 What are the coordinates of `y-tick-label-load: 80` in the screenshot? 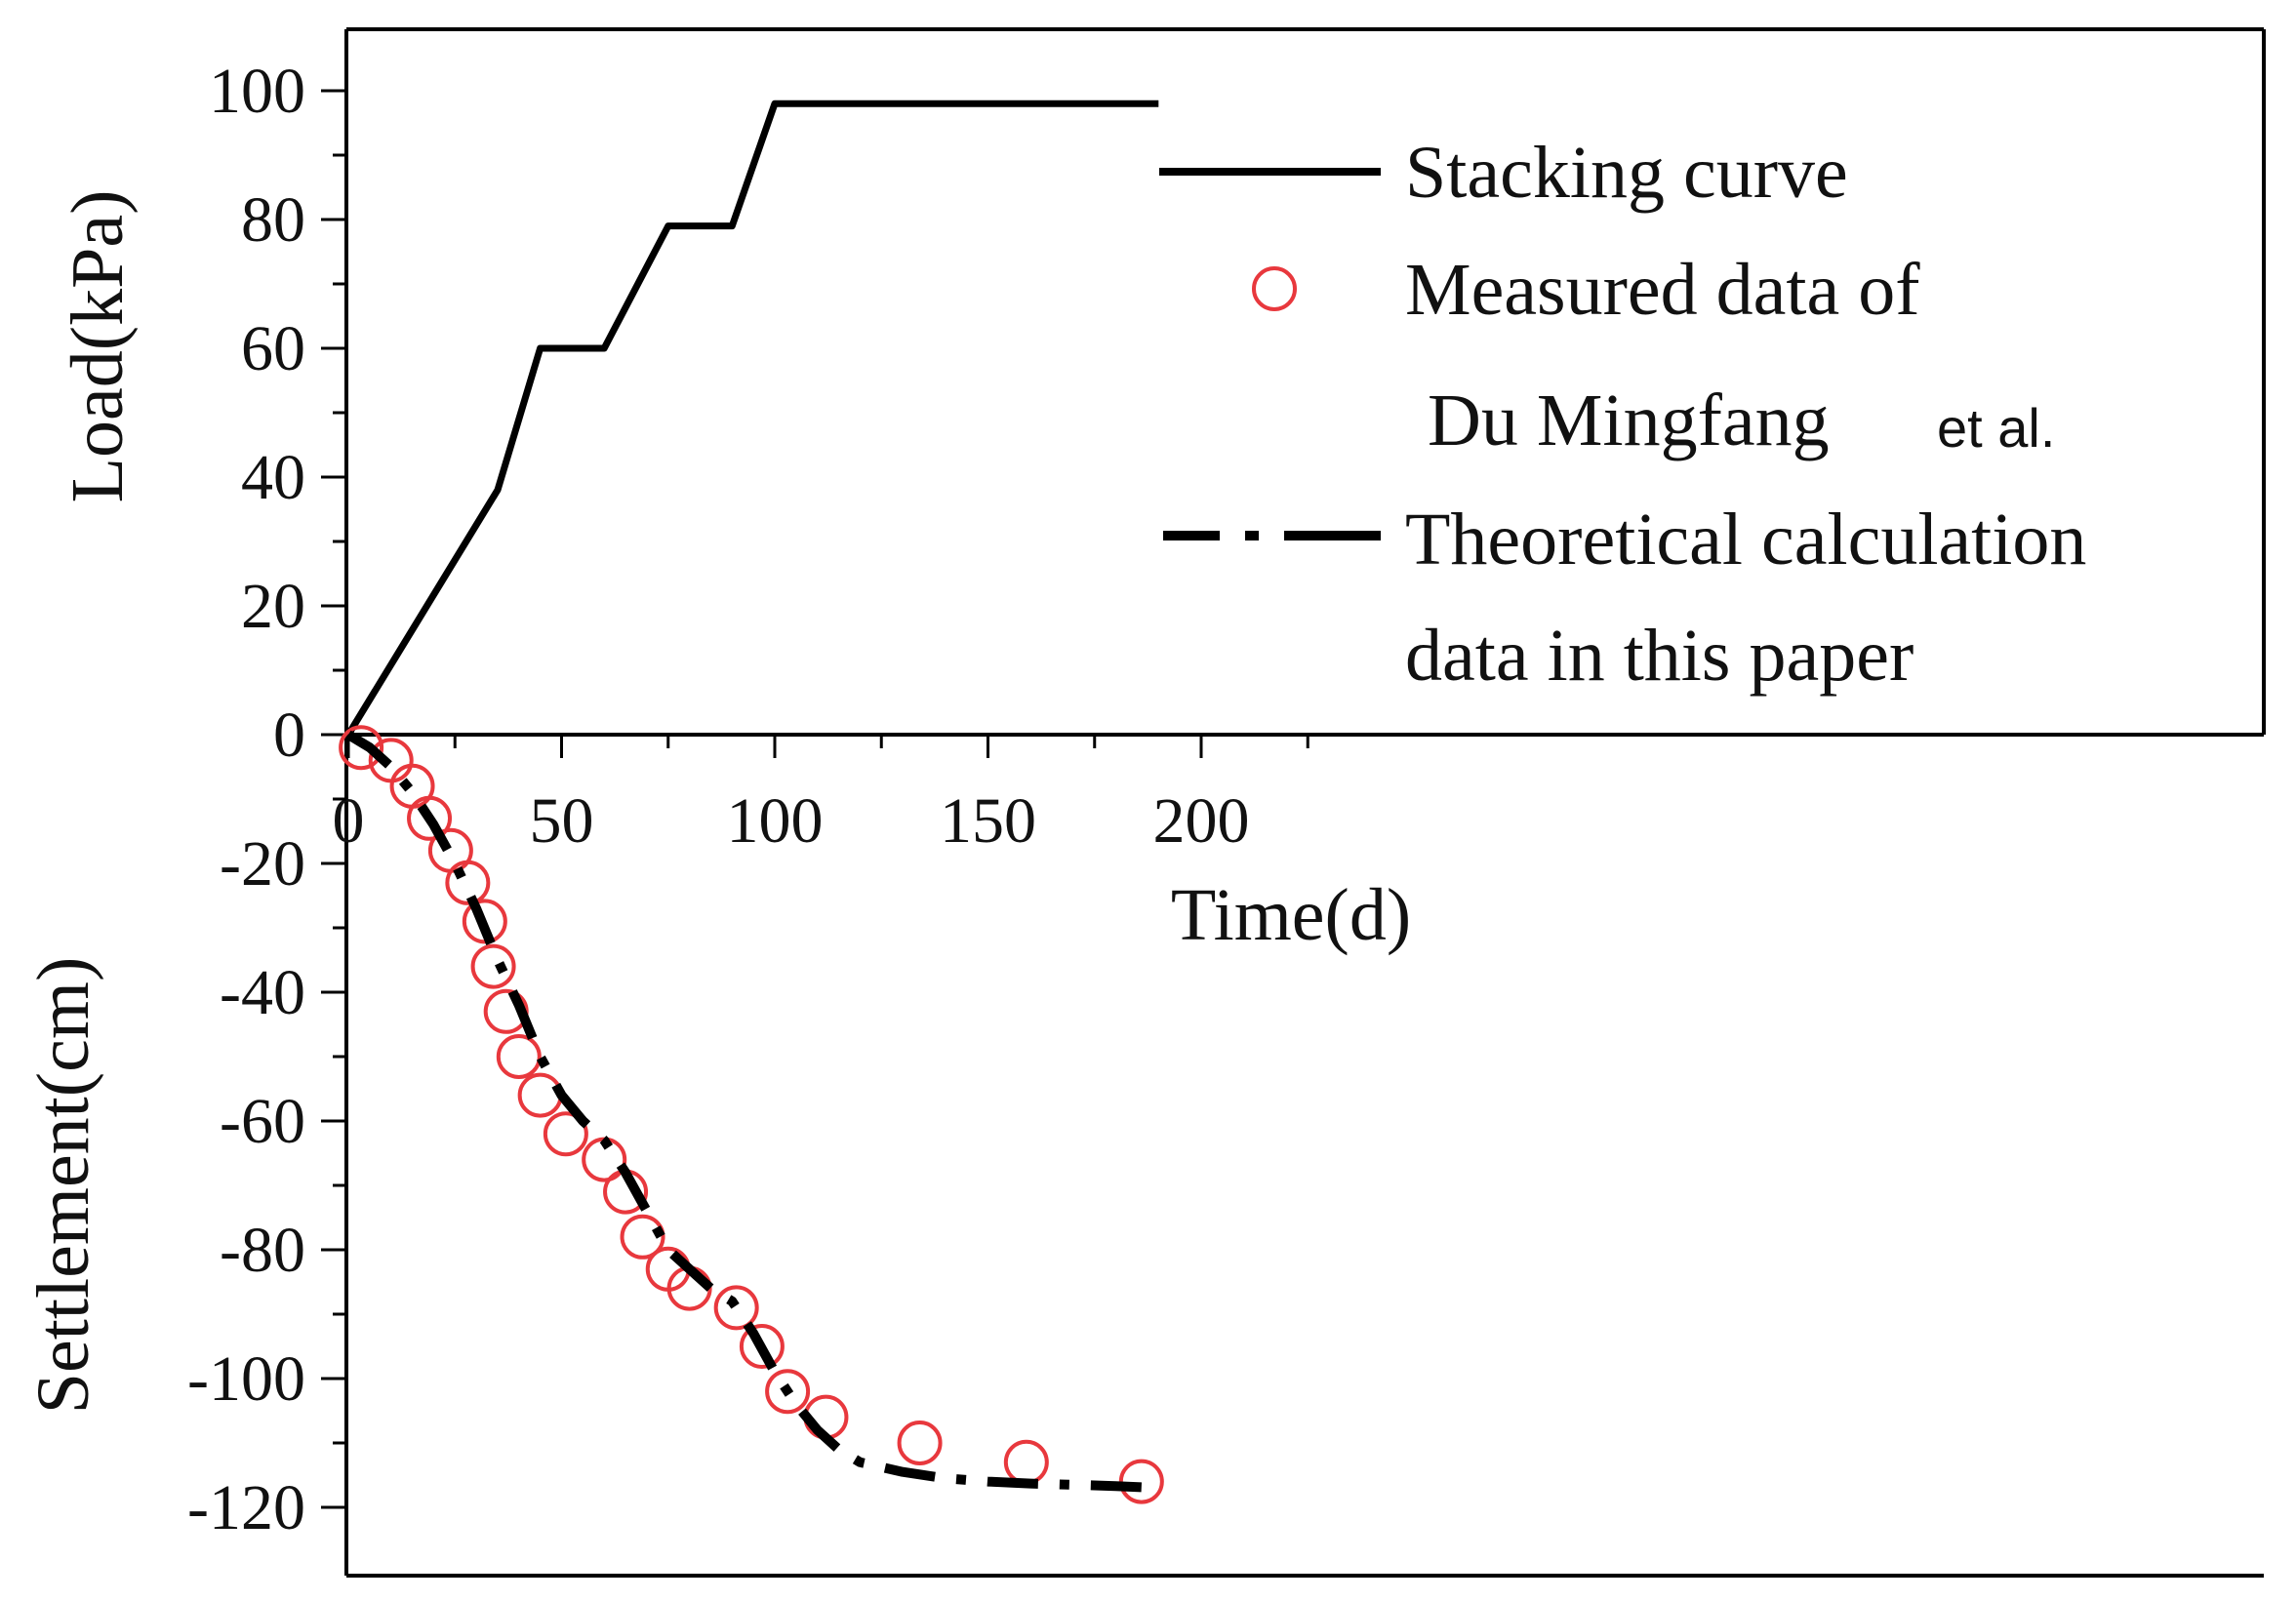 It's located at (273, 220).